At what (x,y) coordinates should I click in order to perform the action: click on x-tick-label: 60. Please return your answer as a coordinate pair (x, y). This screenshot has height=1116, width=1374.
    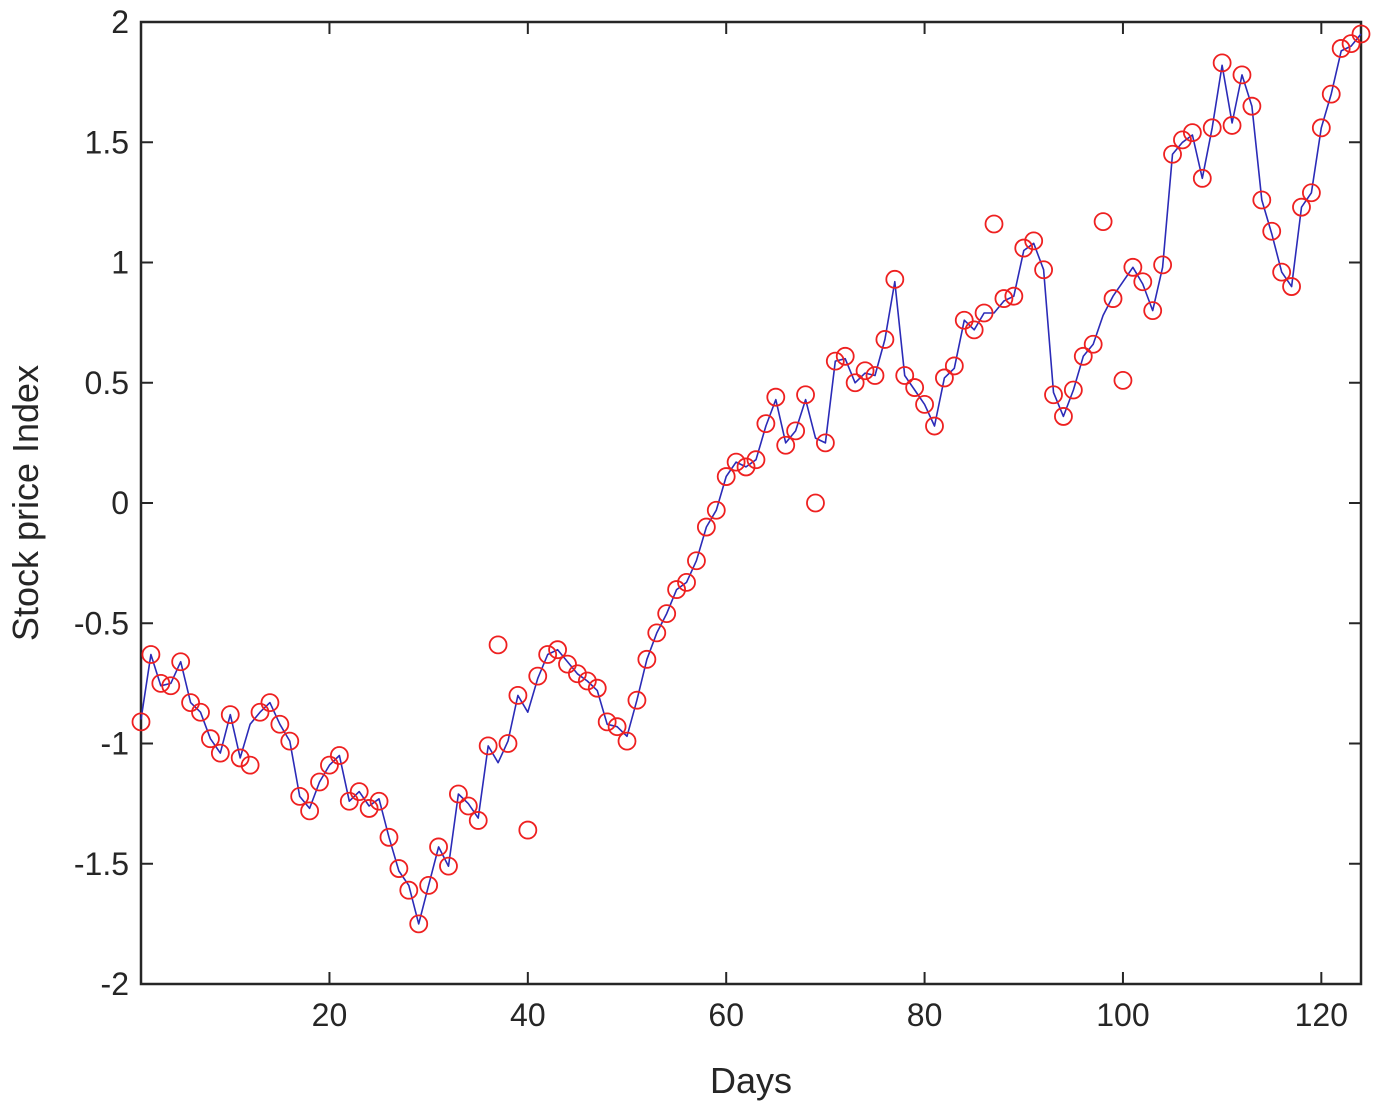
    Looking at the image, I should click on (726, 1015).